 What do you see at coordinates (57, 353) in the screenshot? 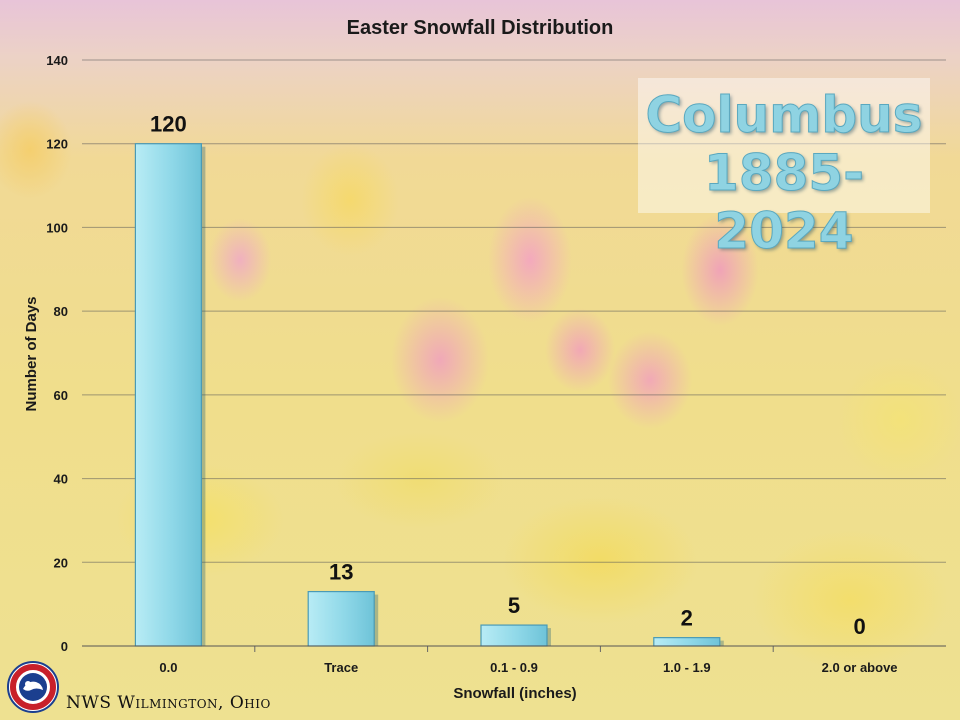
I see `y-axis-ticks: 0 20 40 60 80 100 120 140` at bounding box center [57, 353].